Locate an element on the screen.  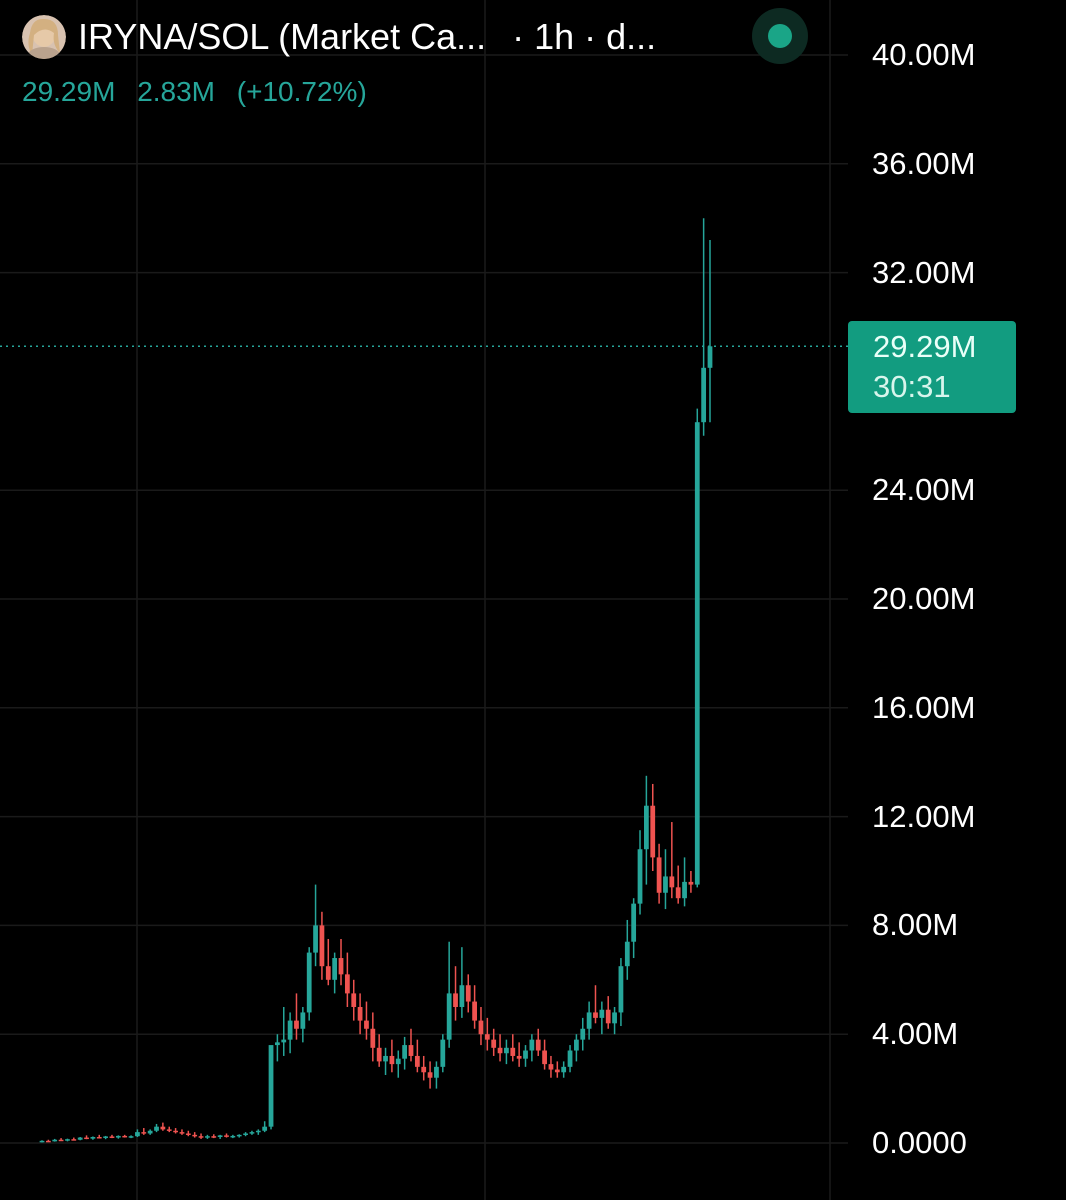
candle-countdown: 30:31 is located at coordinates (912, 386).